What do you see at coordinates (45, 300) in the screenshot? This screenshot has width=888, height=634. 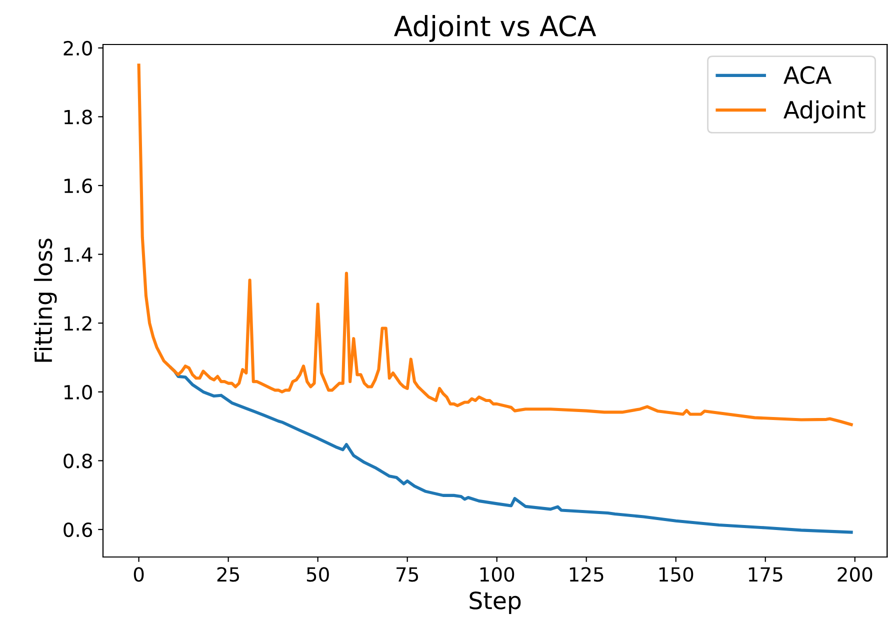 I see `y-axis-title: Fitting loss` at bounding box center [45, 300].